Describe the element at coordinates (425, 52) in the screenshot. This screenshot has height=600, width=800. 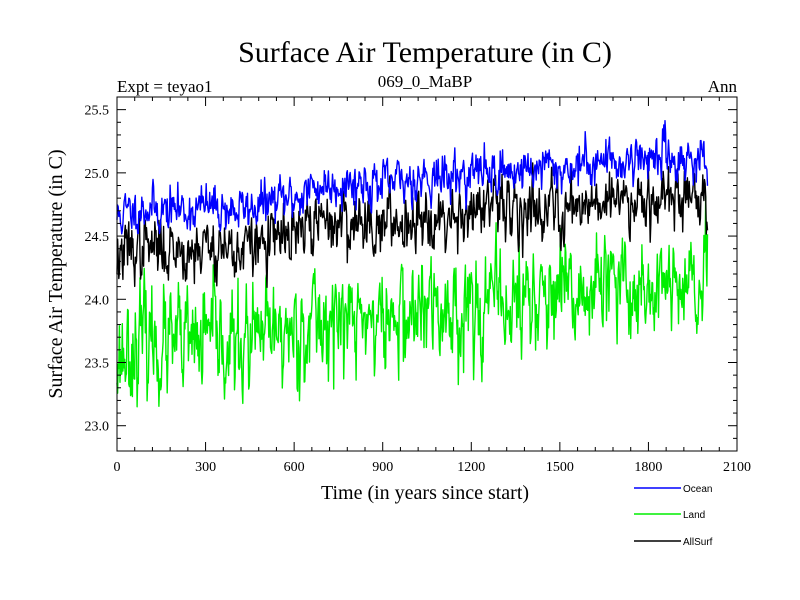
I see `chart-title: Surface Air Temperature (in C)` at that location.